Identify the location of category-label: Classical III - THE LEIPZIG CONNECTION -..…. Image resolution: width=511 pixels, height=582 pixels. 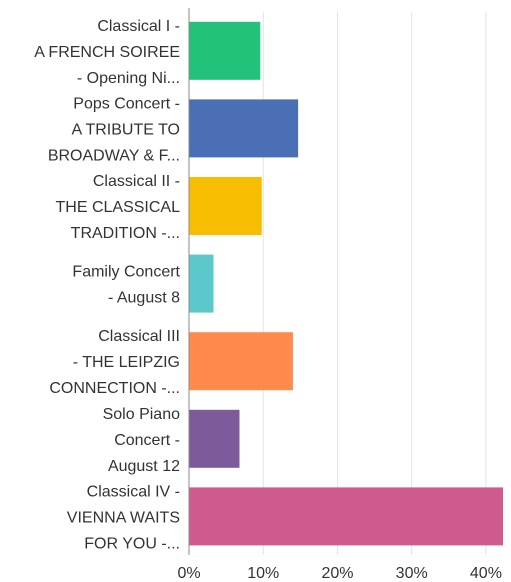
(114, 362).